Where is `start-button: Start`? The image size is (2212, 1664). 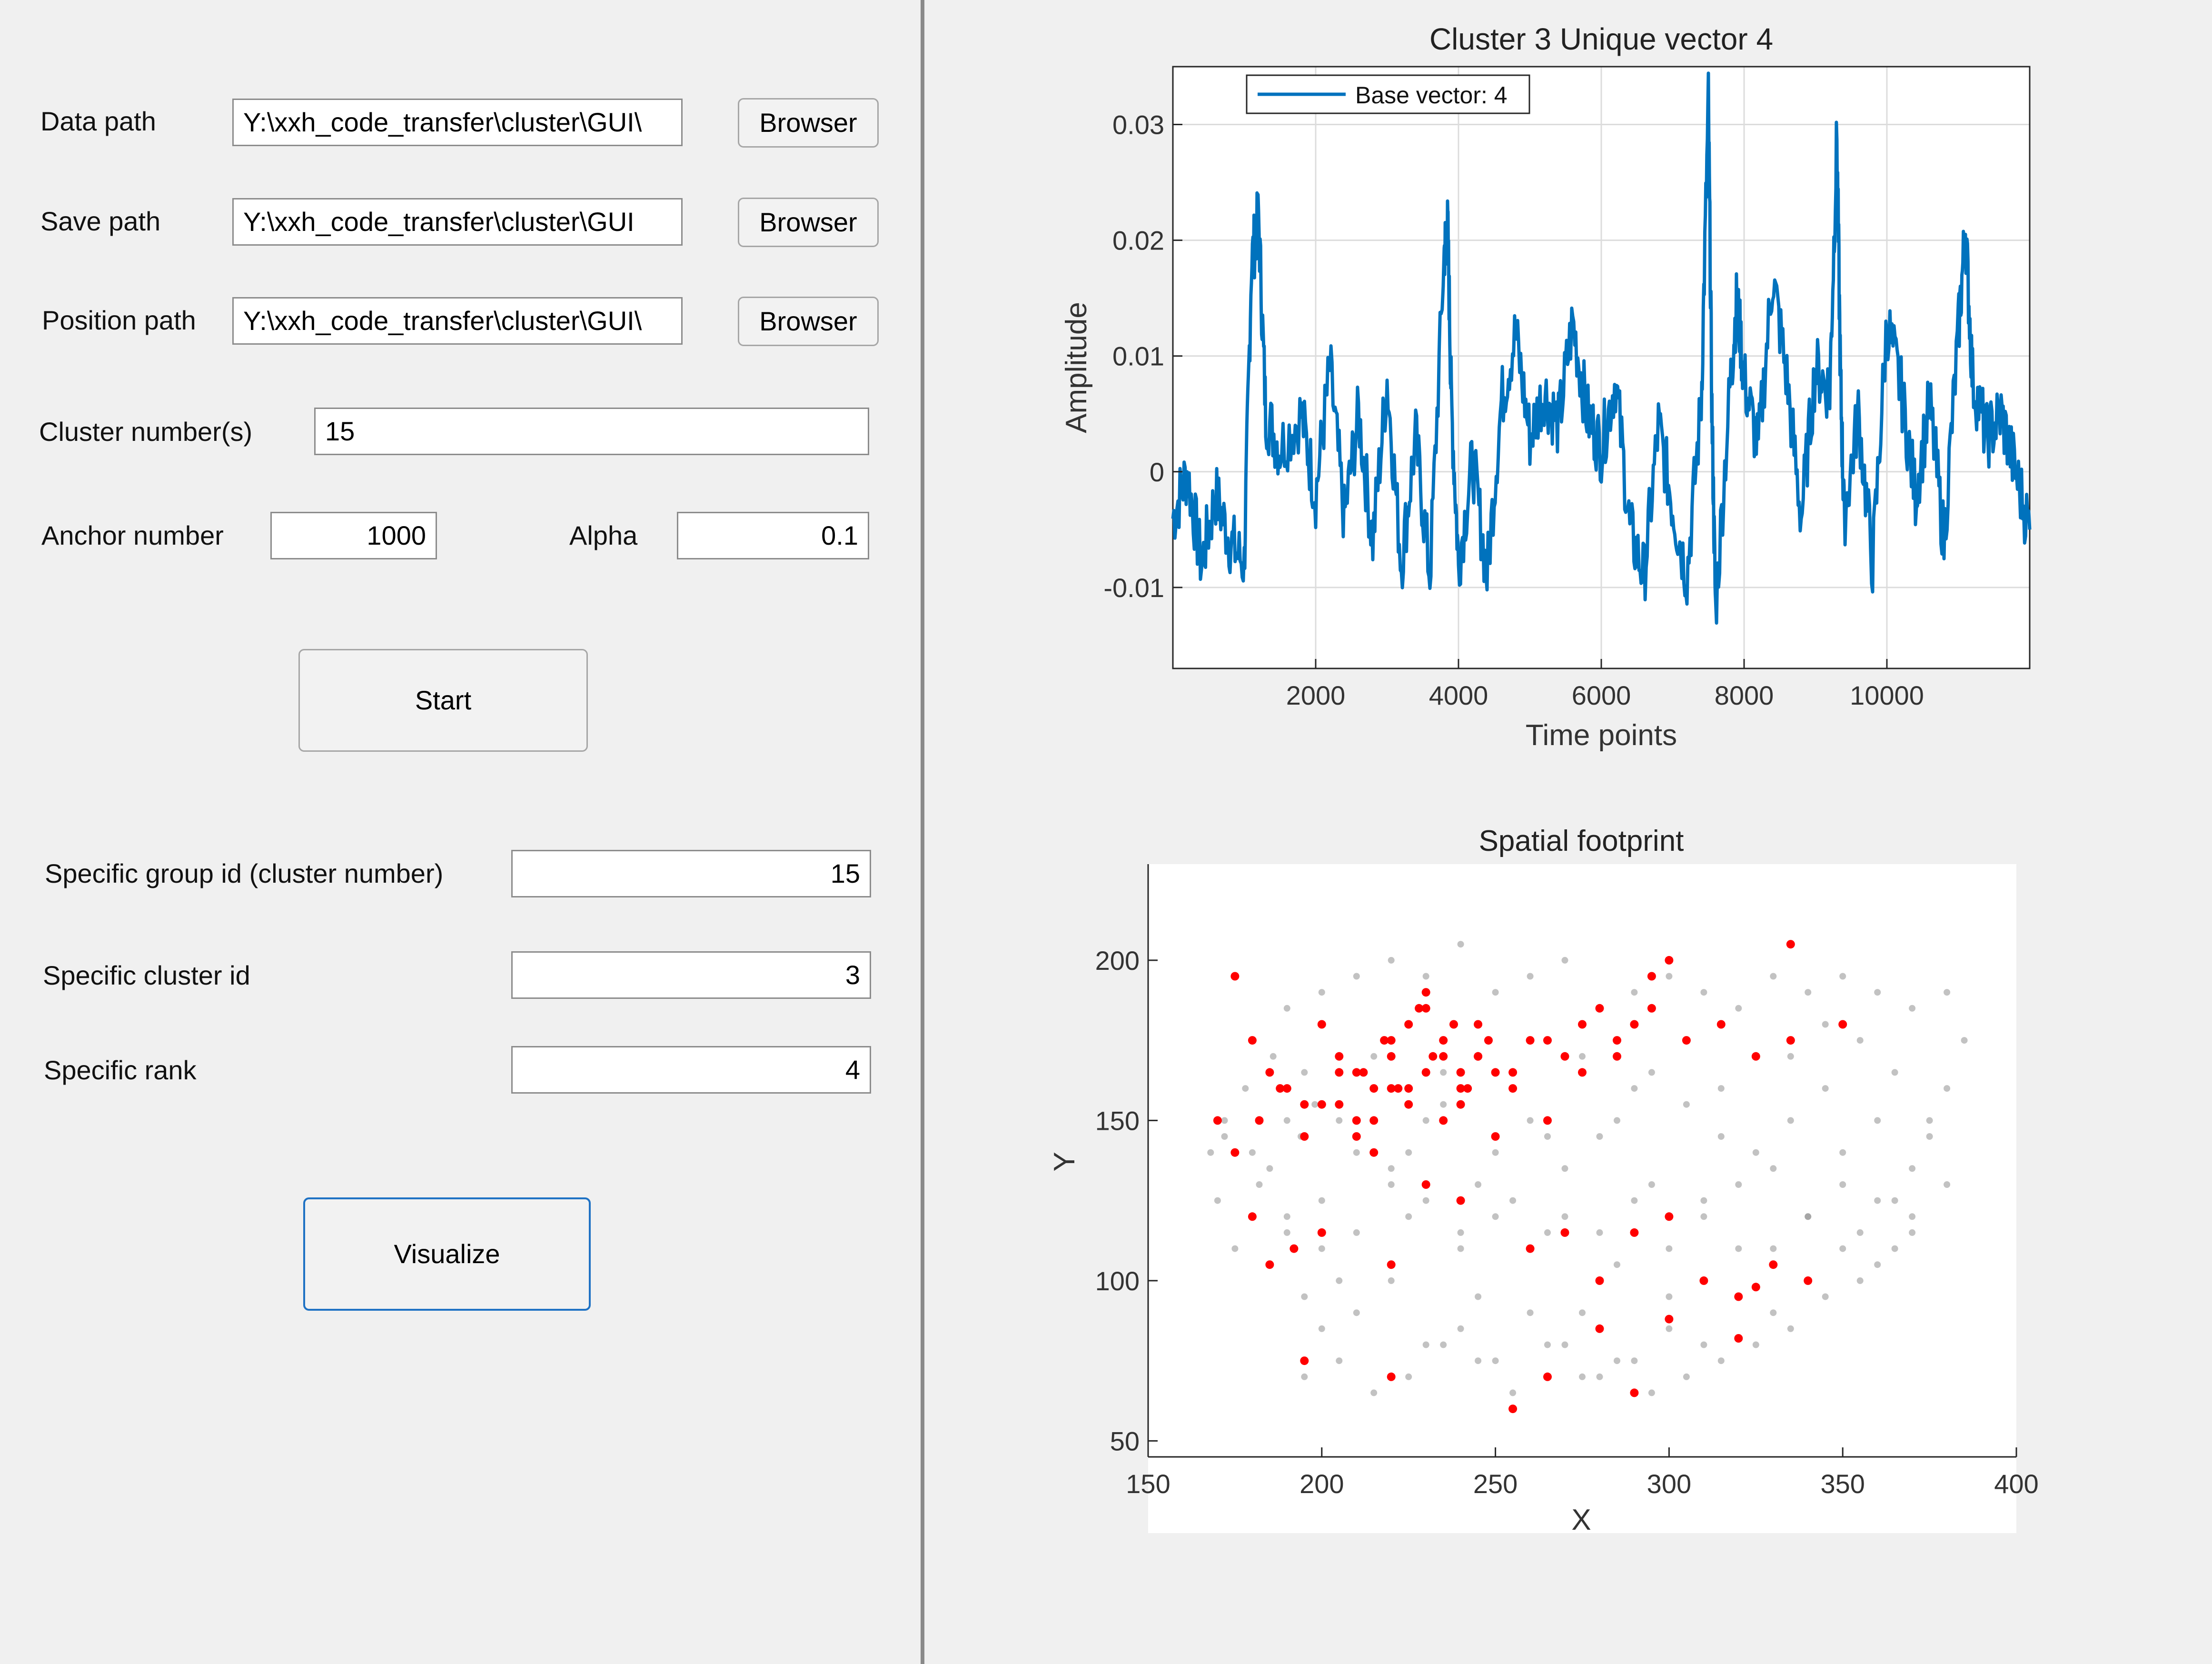 start-button: Start is located at coordinates (443, 701).